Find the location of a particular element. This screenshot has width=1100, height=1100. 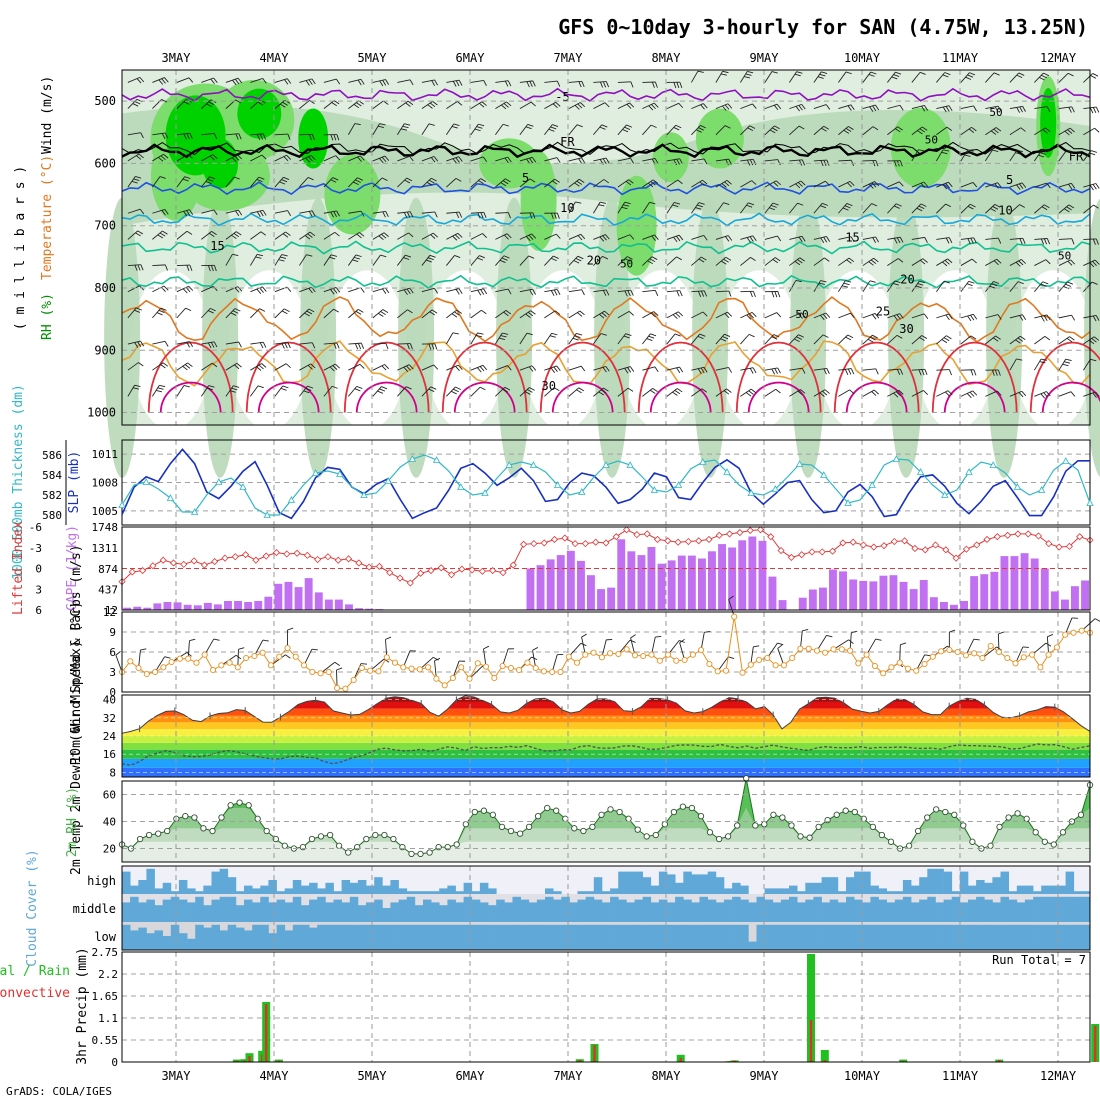

isotherm-label: 20 is located at coordinates (594, 260).